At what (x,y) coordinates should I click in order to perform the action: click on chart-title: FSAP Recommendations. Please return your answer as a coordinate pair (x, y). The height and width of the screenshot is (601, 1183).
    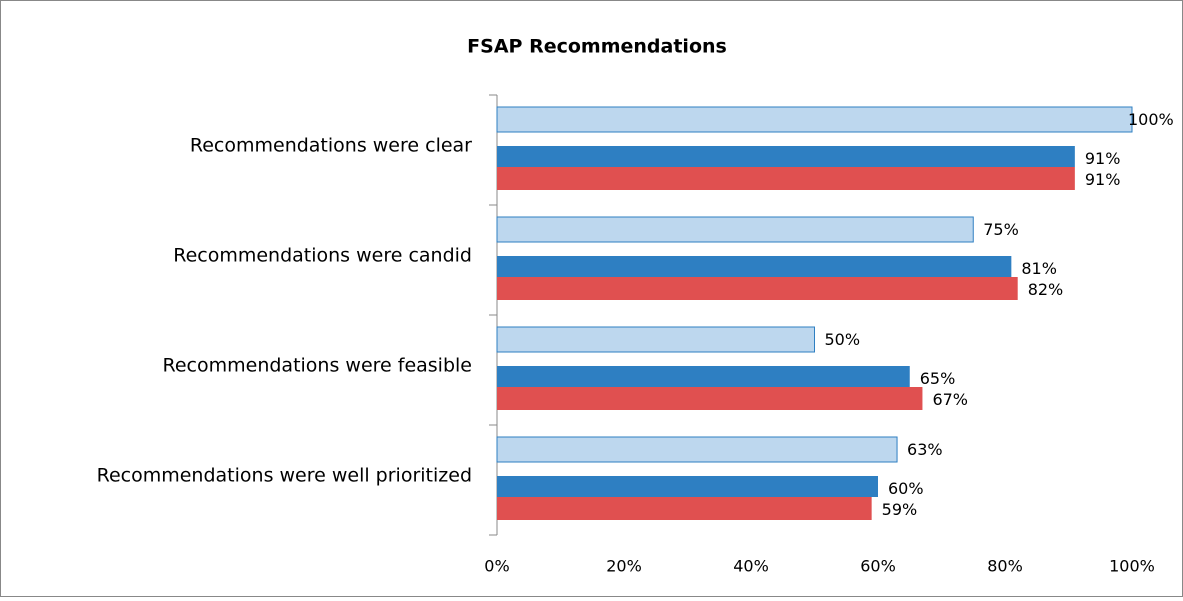
    Looking at the image, I should click on (597, 47).